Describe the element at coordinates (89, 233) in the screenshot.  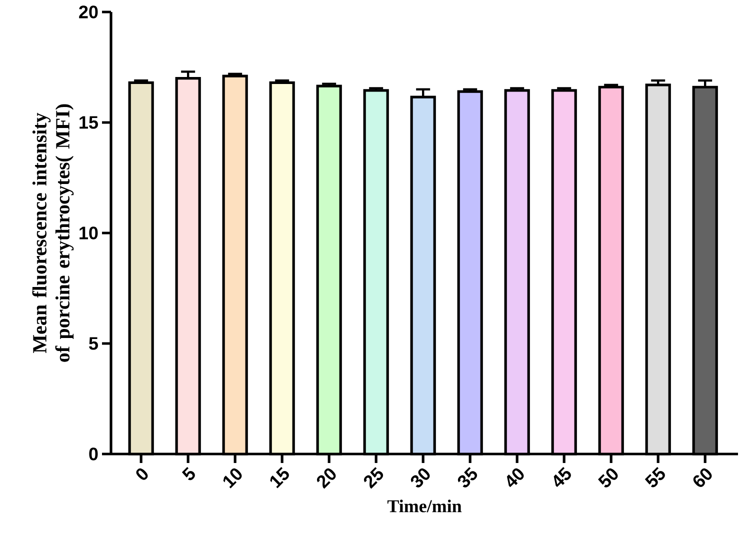
I see `y-tick-label: 10` at that location.